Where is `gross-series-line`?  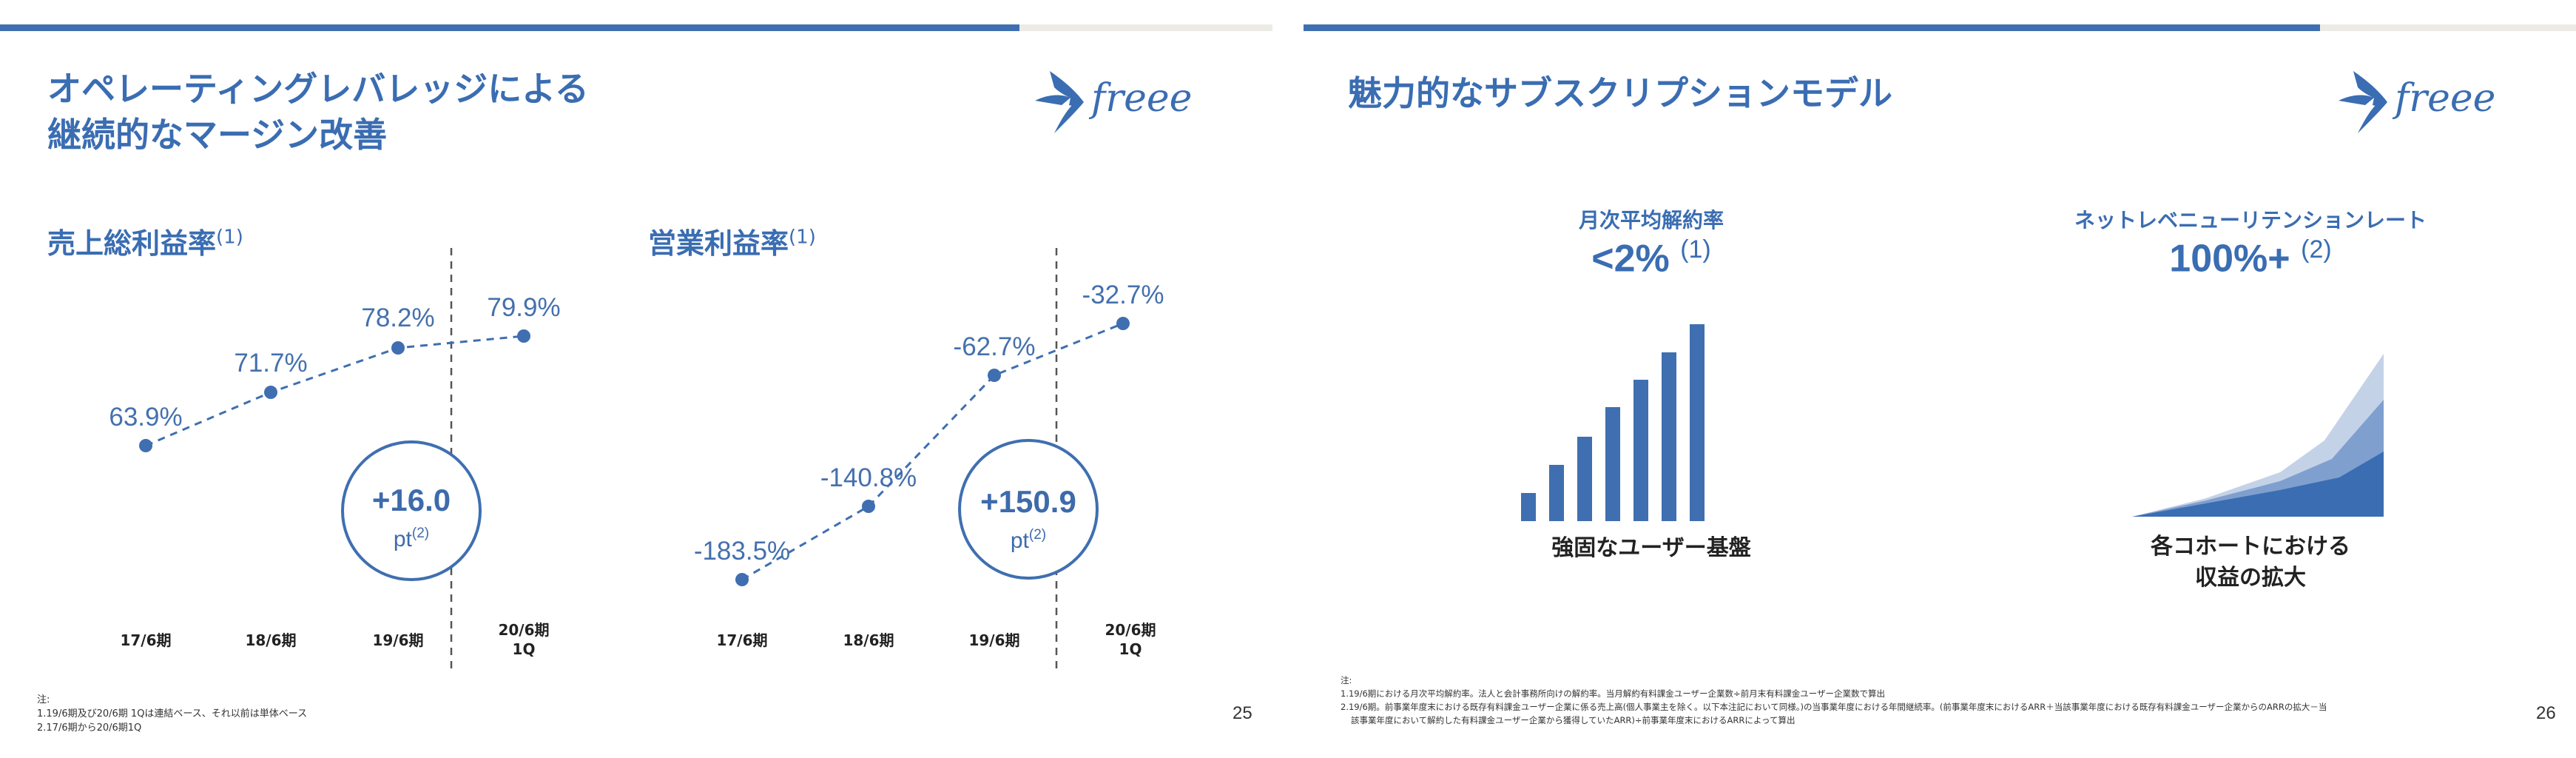 gross-series-line is located at coordinates (335, 391).